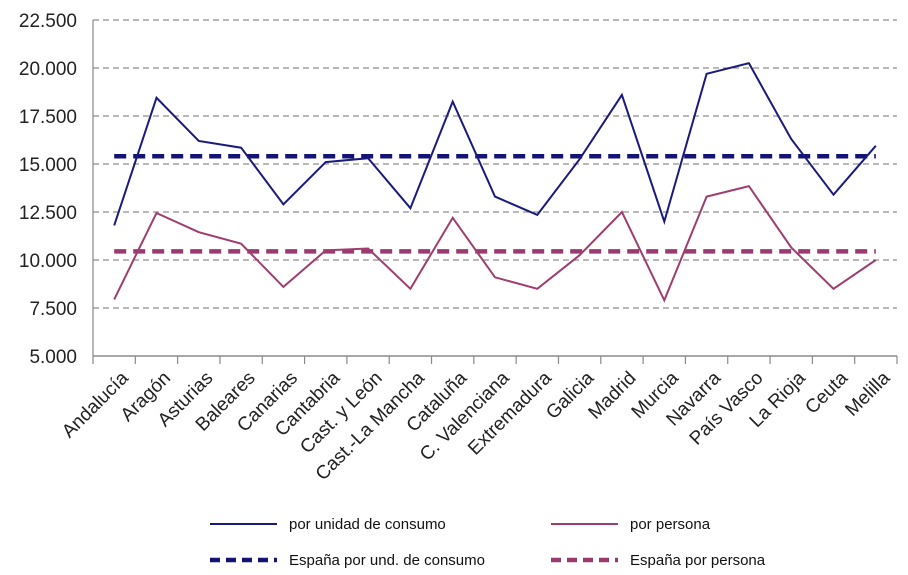 The image size is (908, 575). I want to click on x-tick-label: Melilla, so click(867, 393).